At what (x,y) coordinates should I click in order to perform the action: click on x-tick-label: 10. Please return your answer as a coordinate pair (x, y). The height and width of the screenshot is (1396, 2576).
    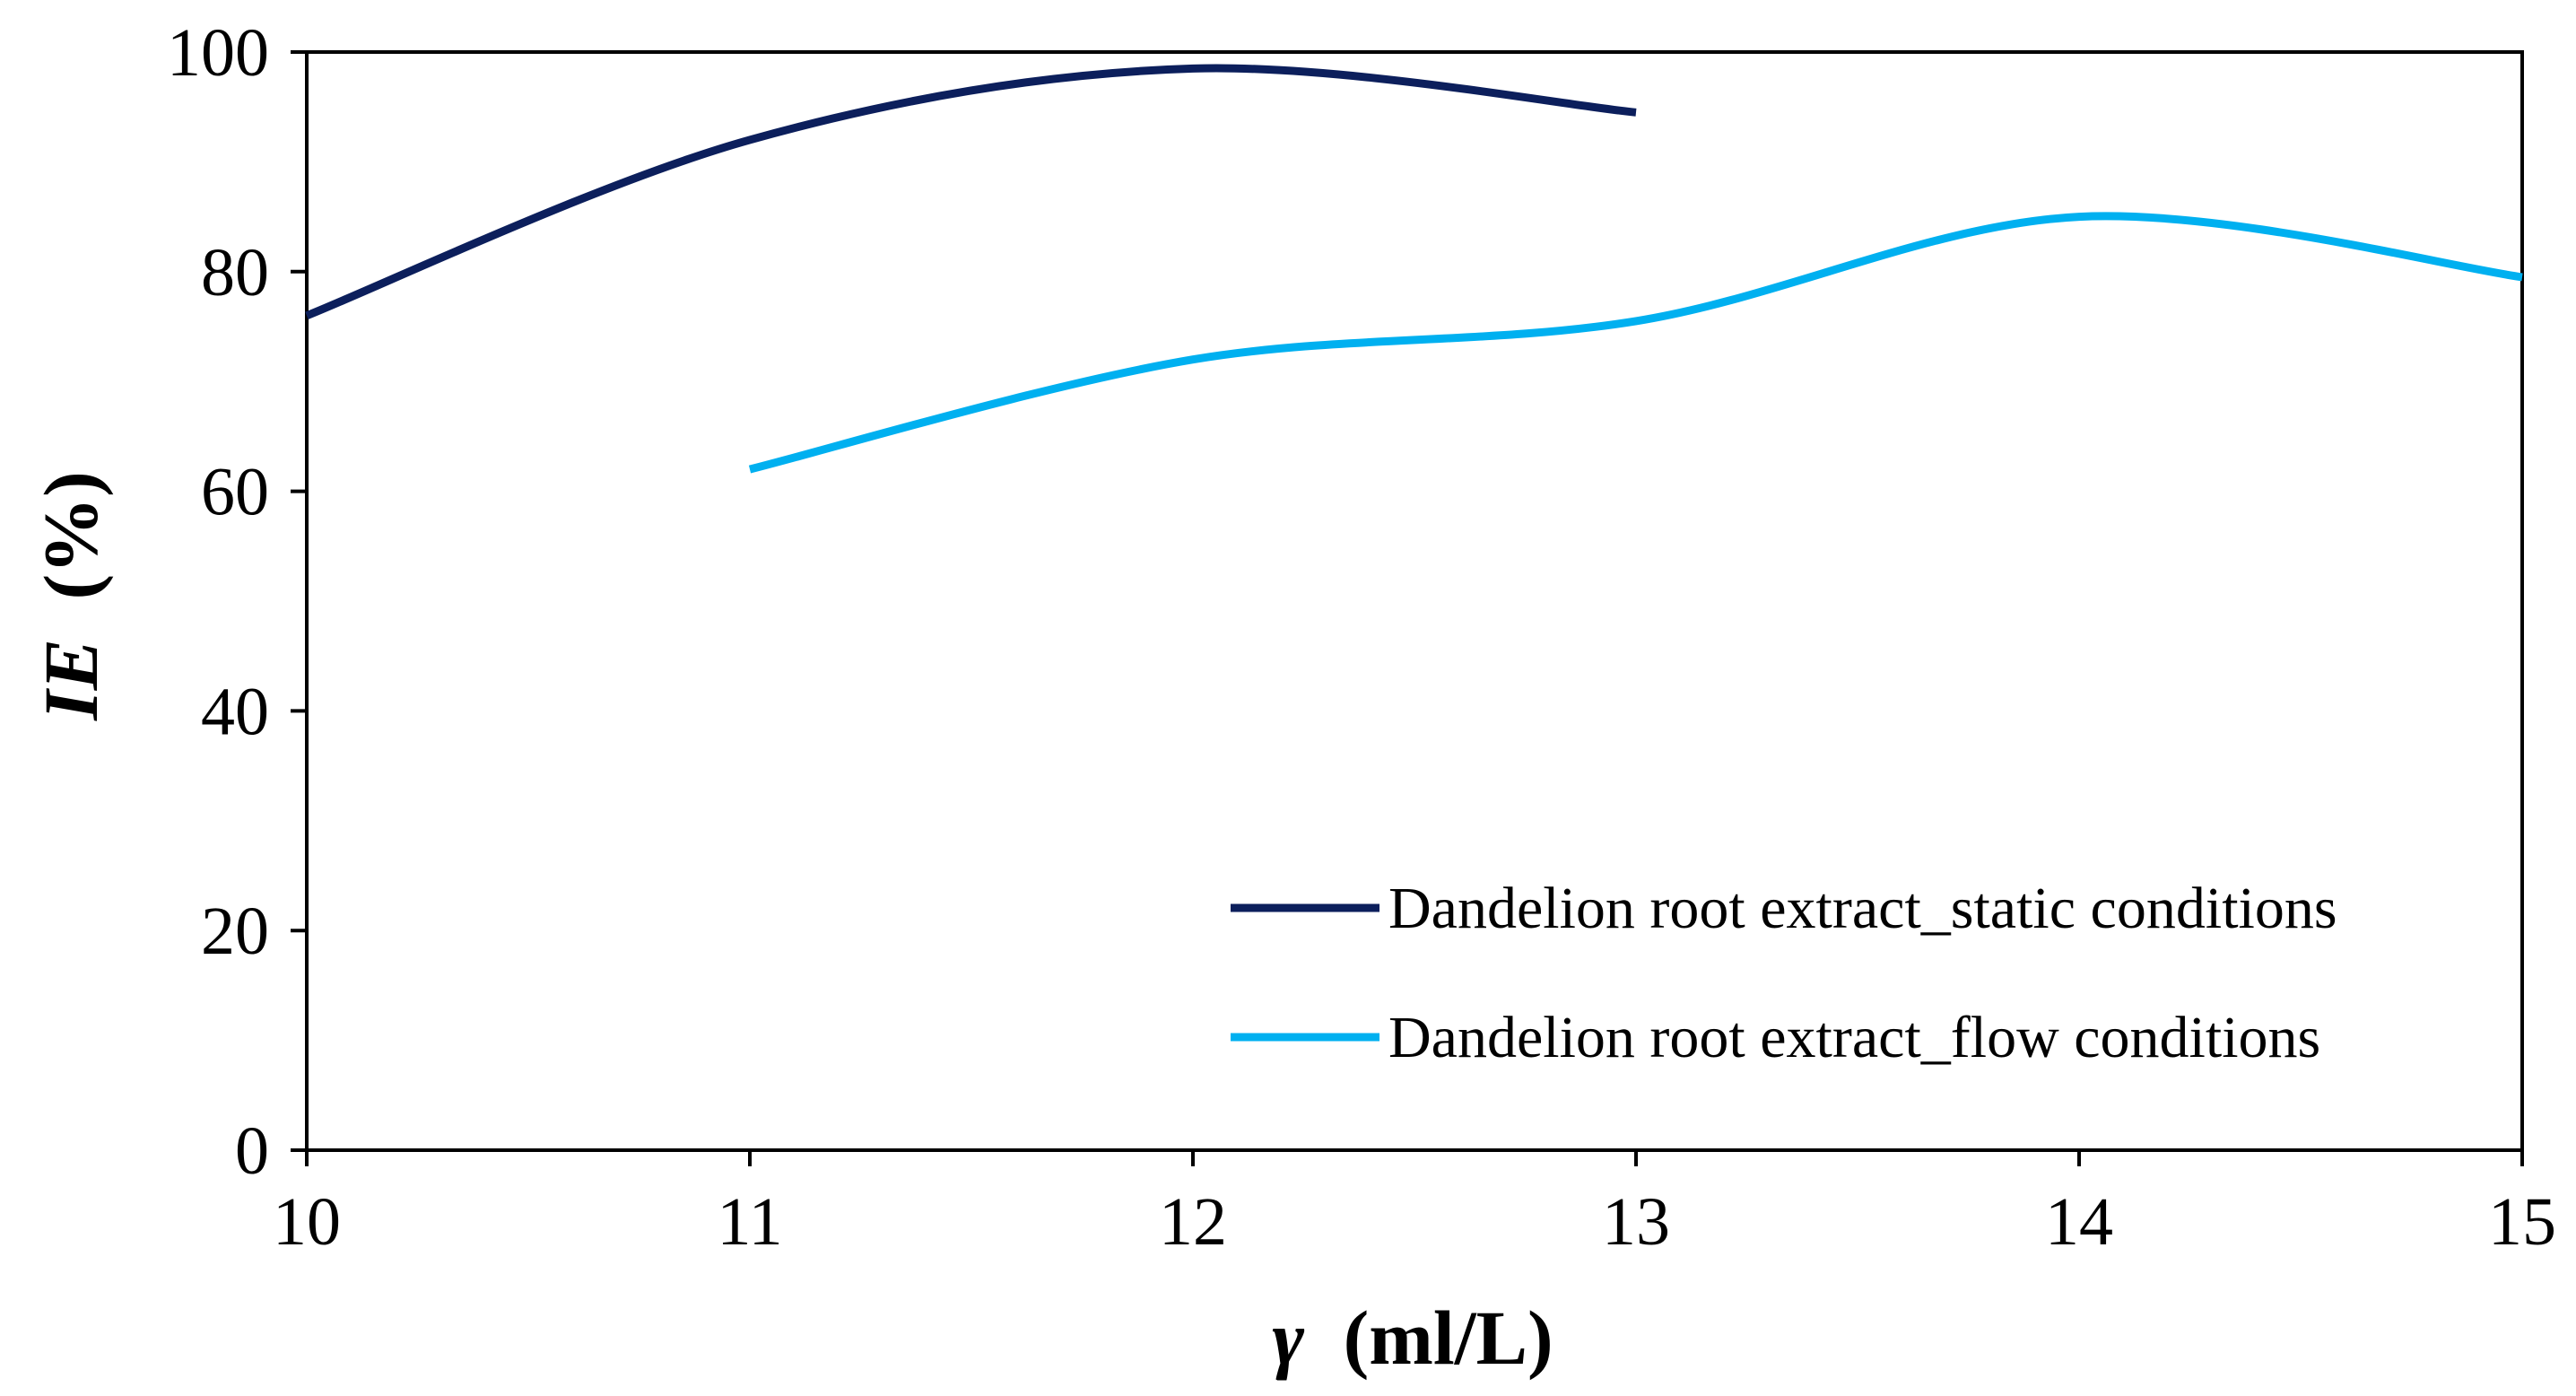
    Looking at the image, I should click on (307, 1222).